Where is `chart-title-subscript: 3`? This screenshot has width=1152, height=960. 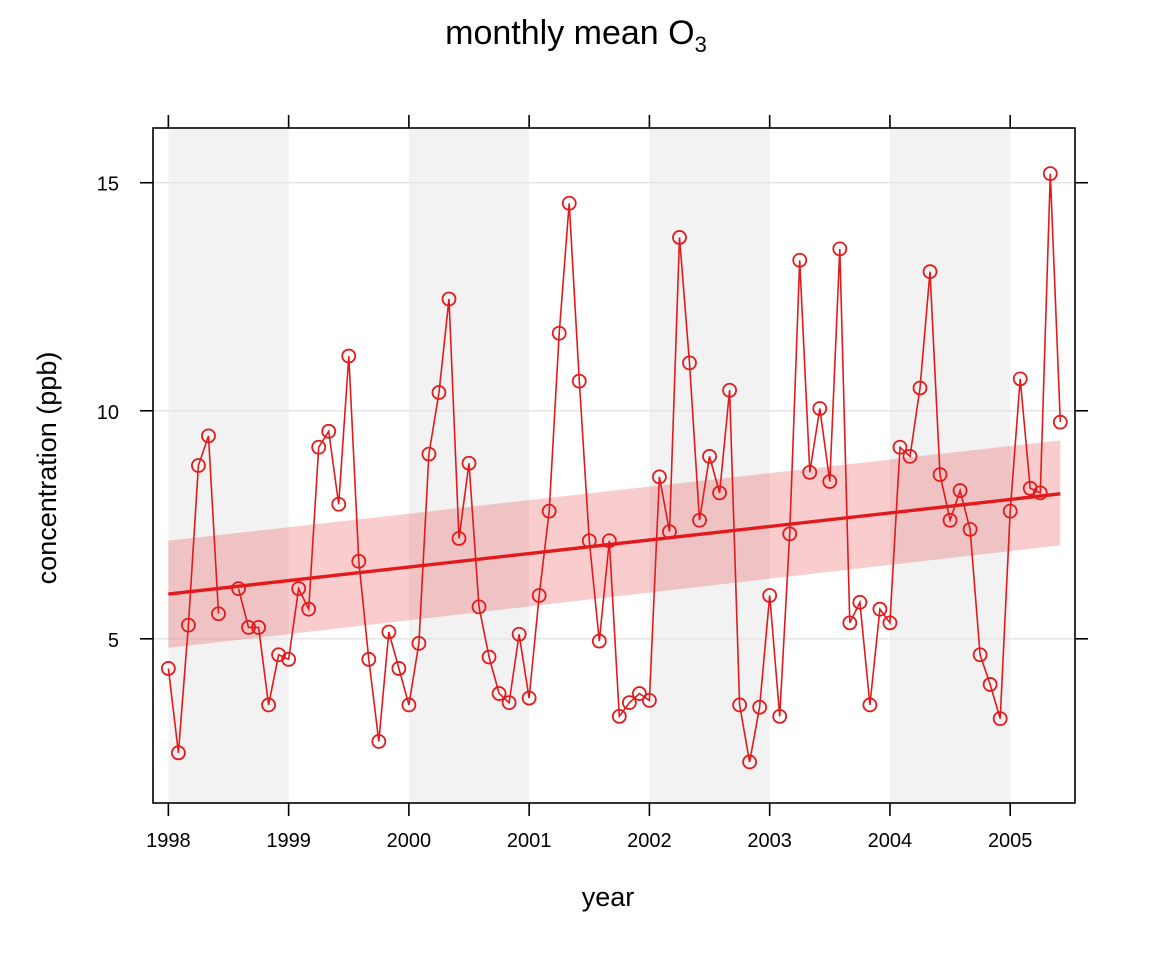 chart-title-subscript: 3 is located at coordinates (701, 44).